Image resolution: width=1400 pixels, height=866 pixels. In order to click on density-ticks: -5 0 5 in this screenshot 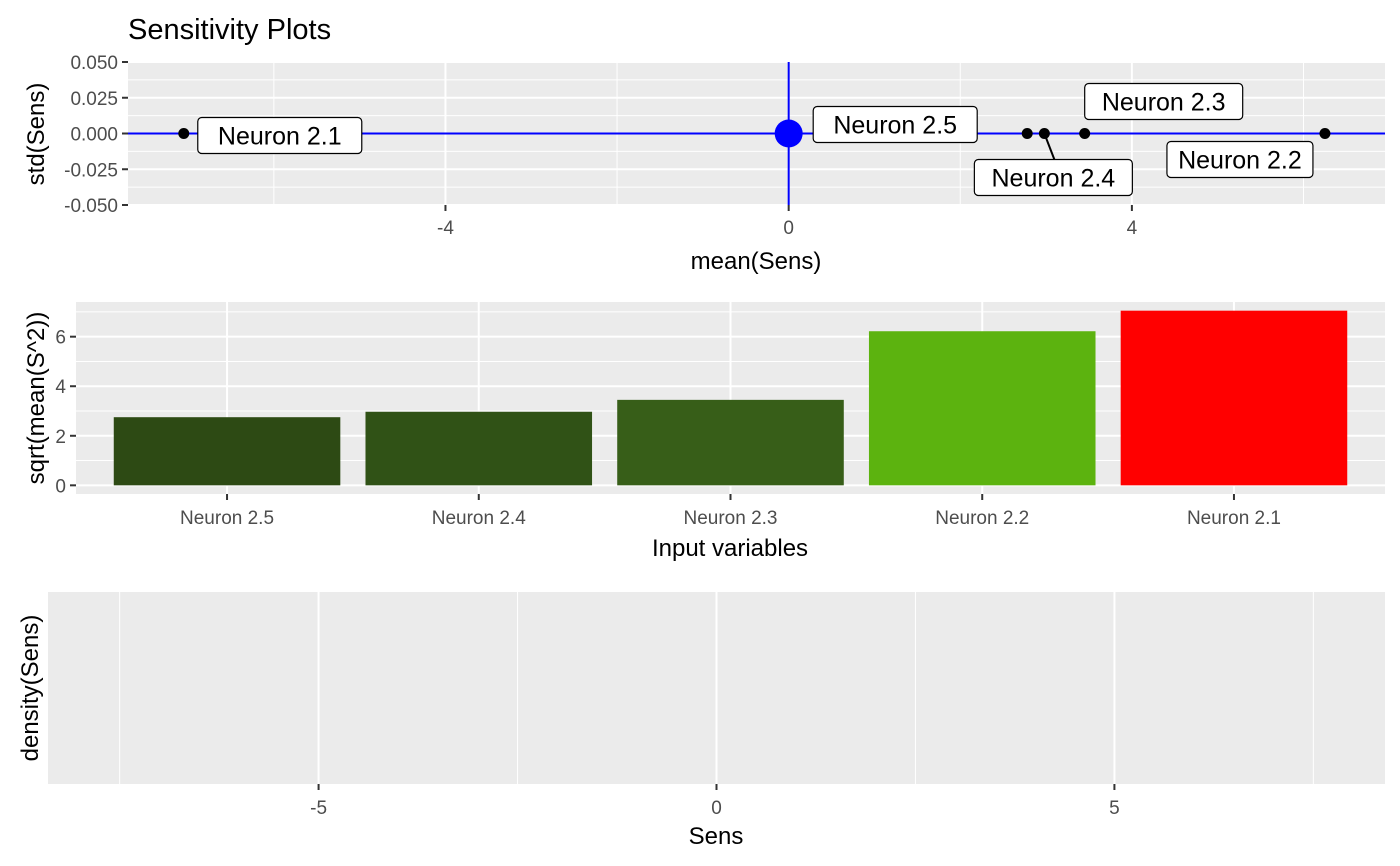, I will do `click(715, 801)`.